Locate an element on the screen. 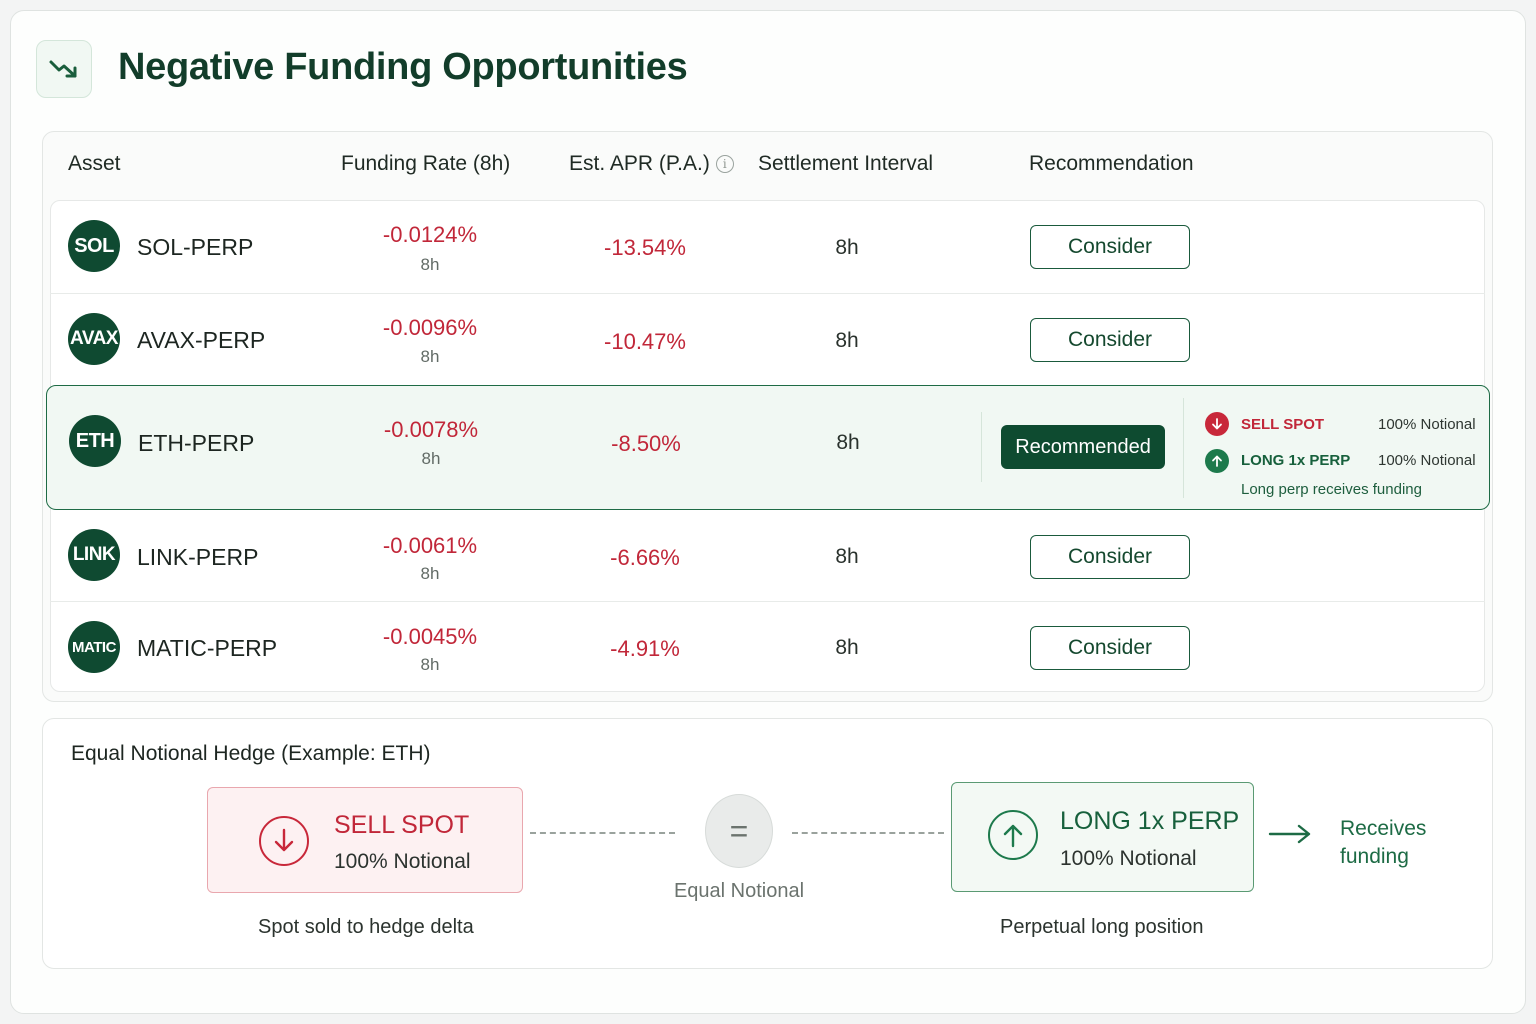 This screenshot has height=1024, width=1536. col-header-apr-label: Est. APR (P.A.) is located at coordinates (639, 163).